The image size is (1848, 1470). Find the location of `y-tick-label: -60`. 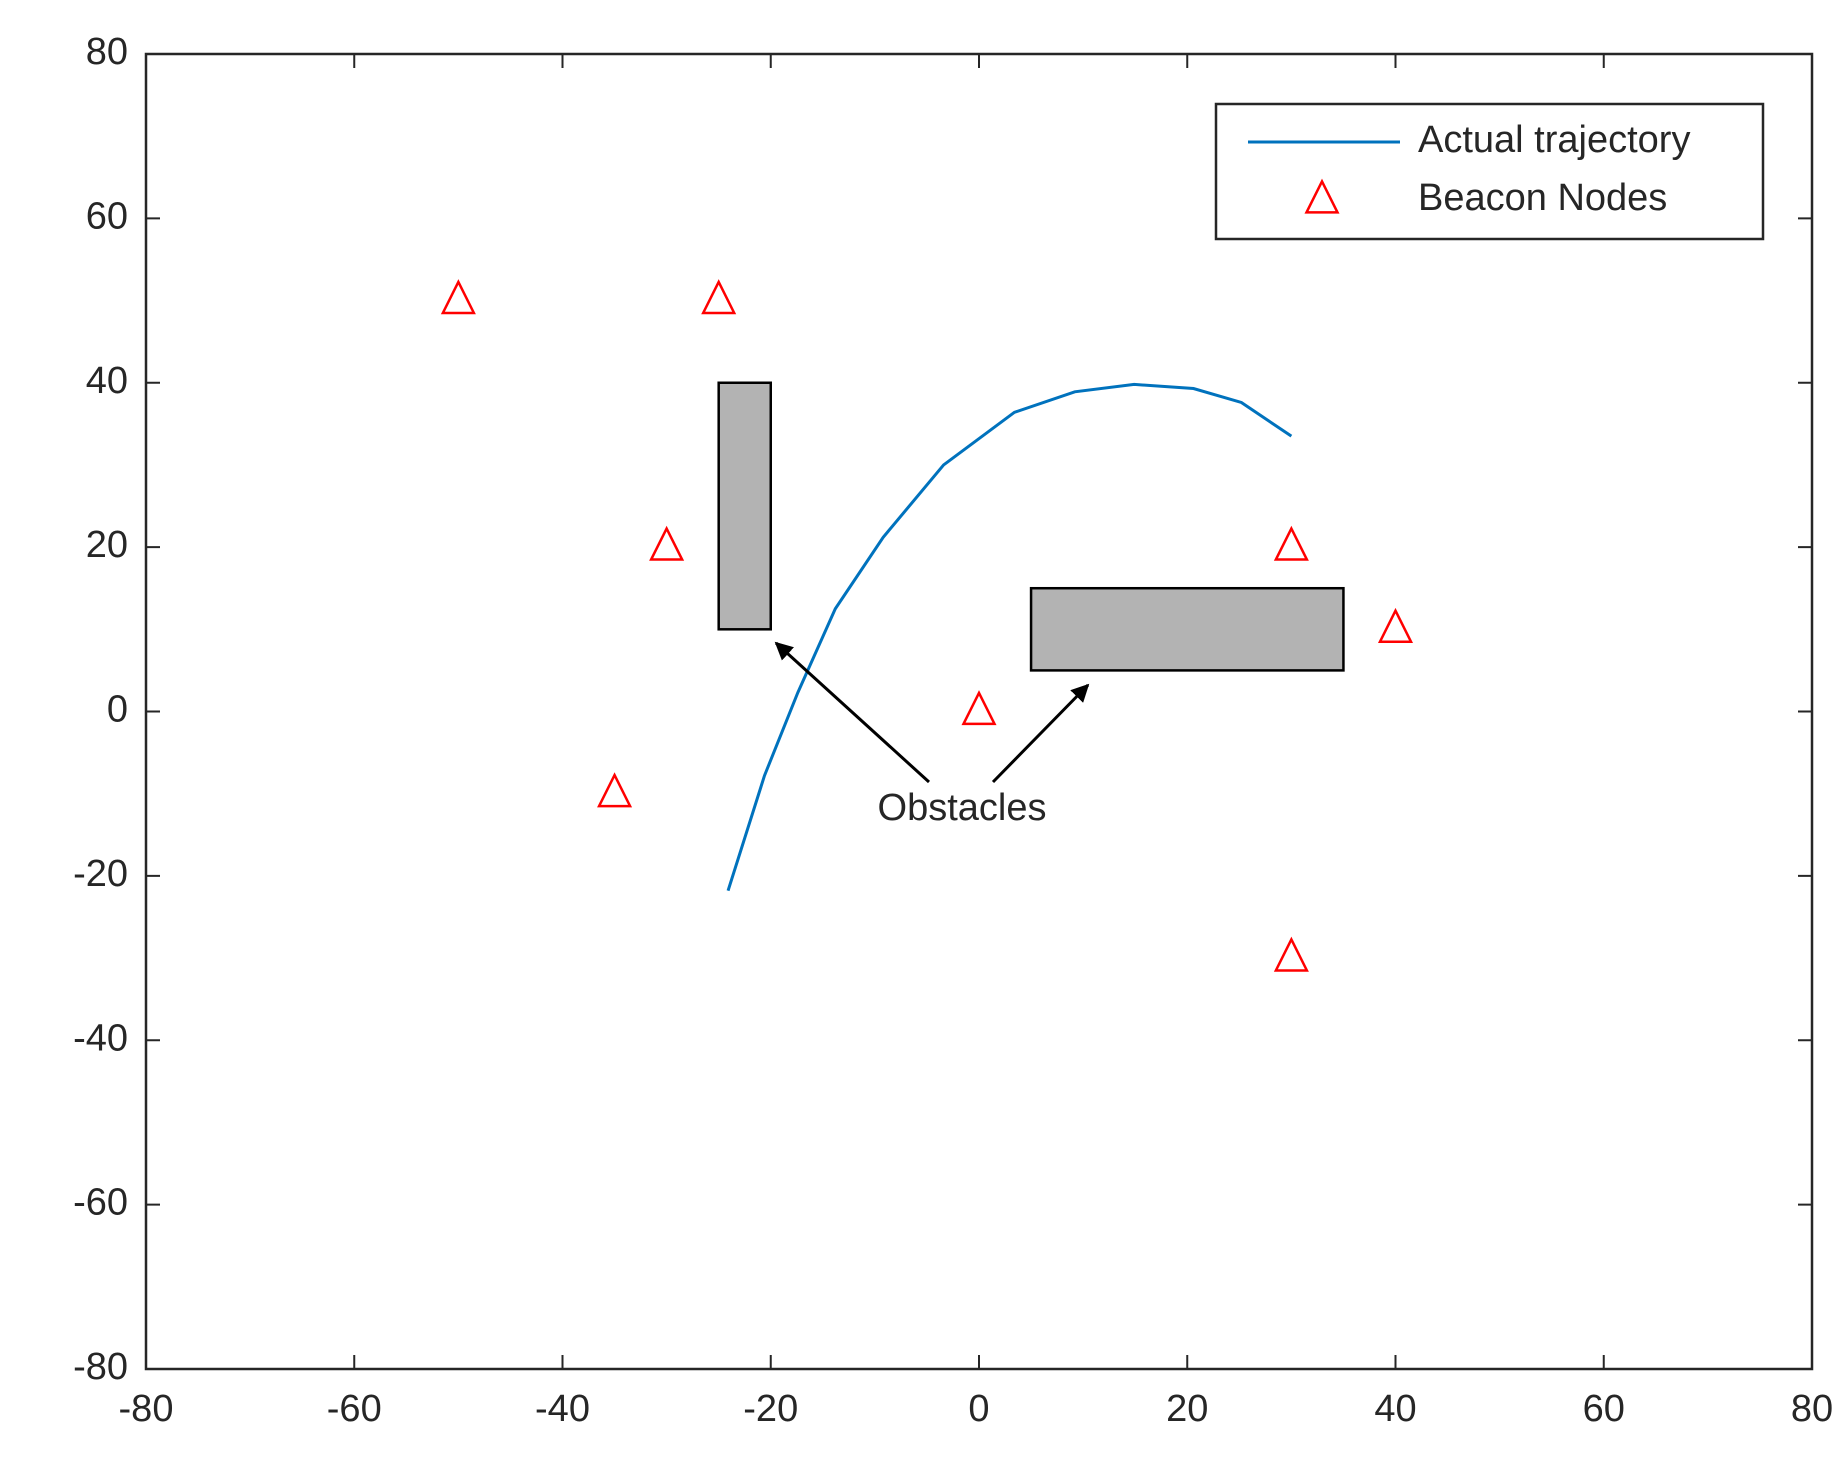

y-tick-label: -60 is located at coordinates (100, 1203).